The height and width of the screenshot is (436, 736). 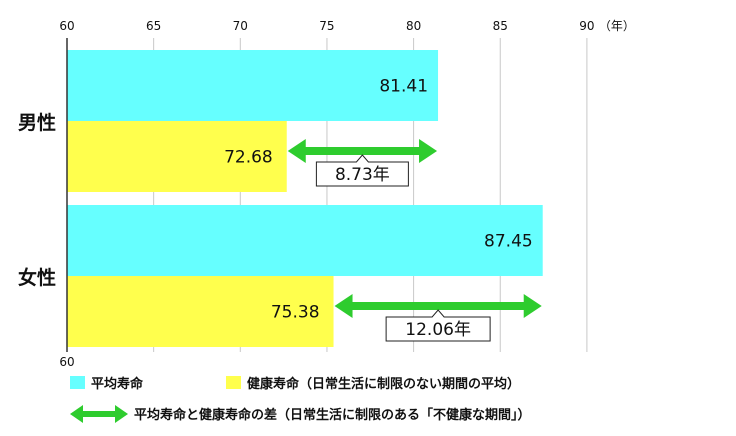 What do you see at coordinates (76, 414) in the screenshot?
I see `legend-arrow-head-left` at bounding box center [76, 414].